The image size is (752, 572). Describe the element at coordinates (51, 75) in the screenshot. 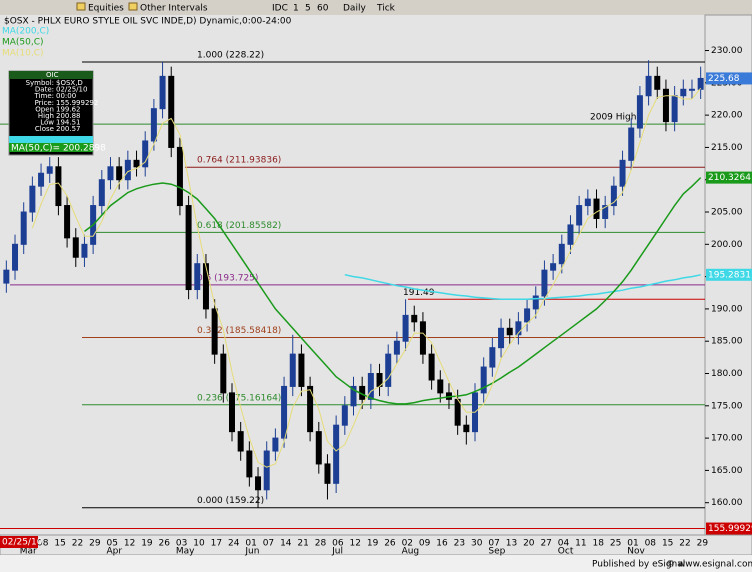

I see `data-window-title-bar` at that location.